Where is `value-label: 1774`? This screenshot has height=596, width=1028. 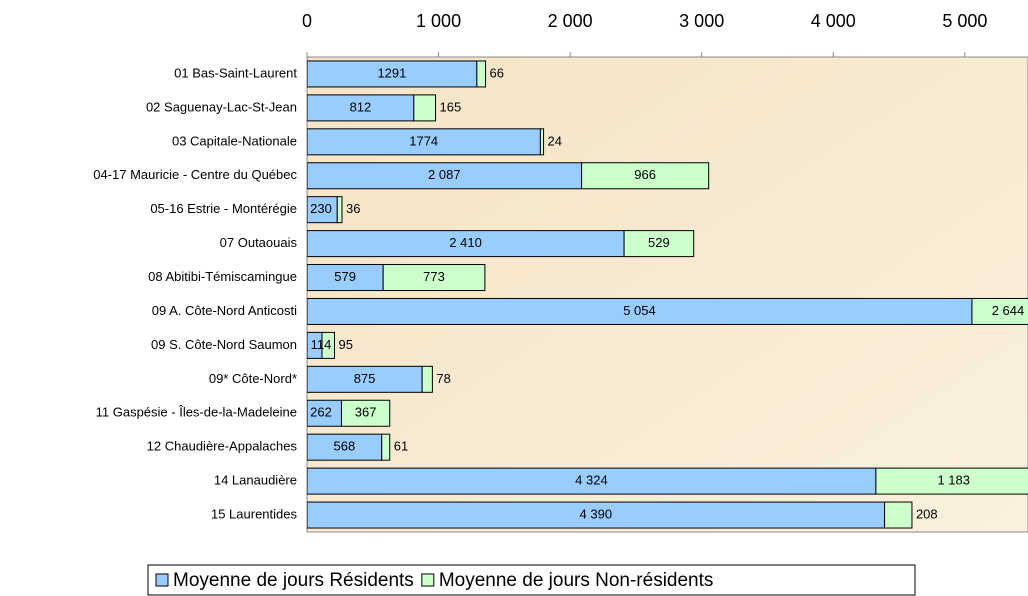 value-label: 1774 is located at coordinates (423, 140).